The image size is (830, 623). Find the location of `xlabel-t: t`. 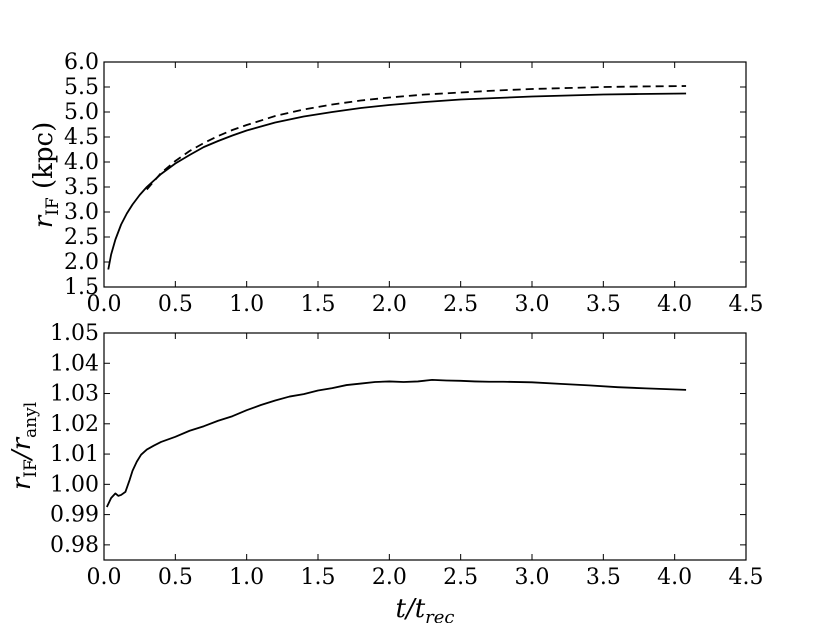

xlabel-t: t is located at coordinates (400, 608).